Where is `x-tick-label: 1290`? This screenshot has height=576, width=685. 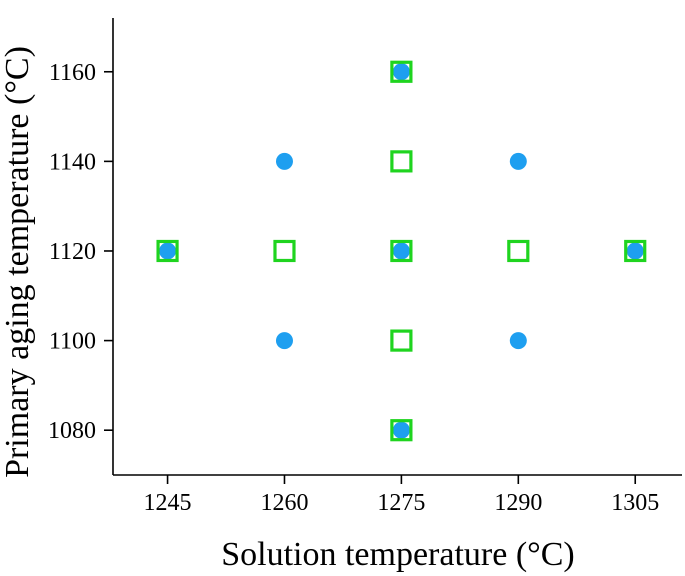 x-tick-label: 1290 is located at coordinates (518, 503).